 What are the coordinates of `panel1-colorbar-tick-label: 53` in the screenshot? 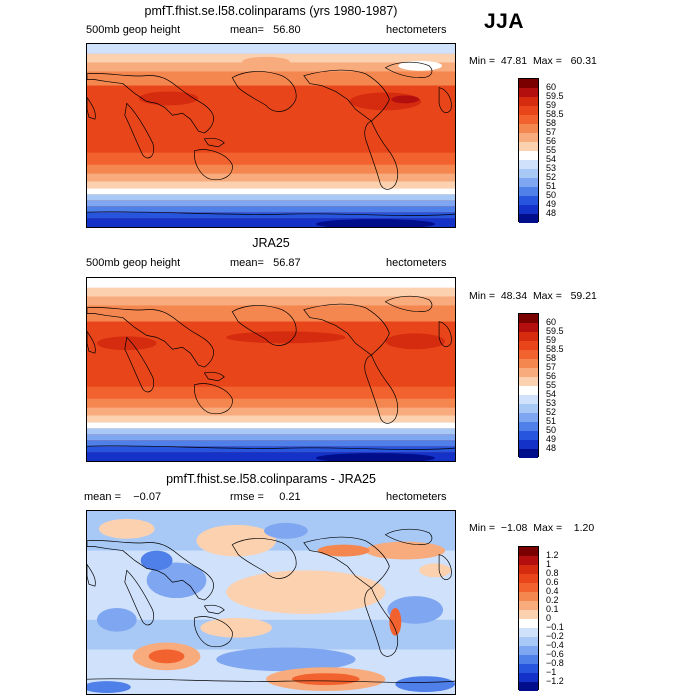 It's located at (551, 168).